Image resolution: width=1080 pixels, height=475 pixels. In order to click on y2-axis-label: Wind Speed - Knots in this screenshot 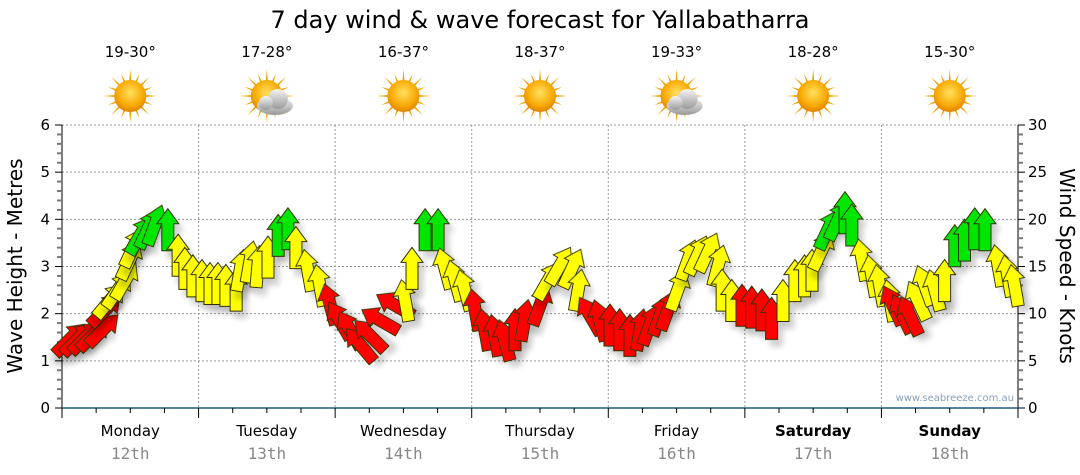, I will do `click(1067, 266)`.